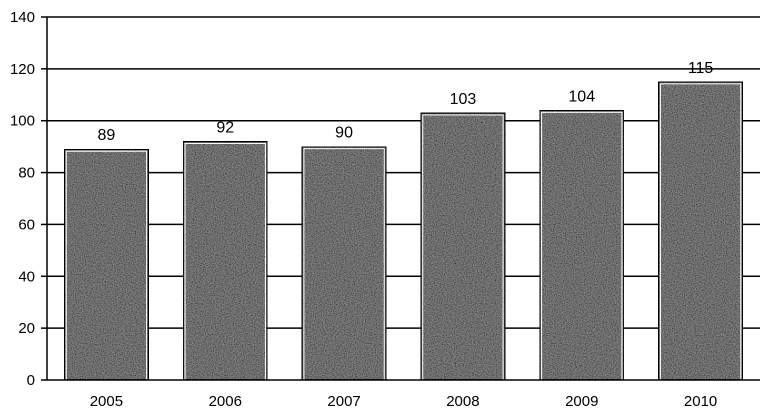  I want to click on x-tick-label: 2010, so click(700, 401).